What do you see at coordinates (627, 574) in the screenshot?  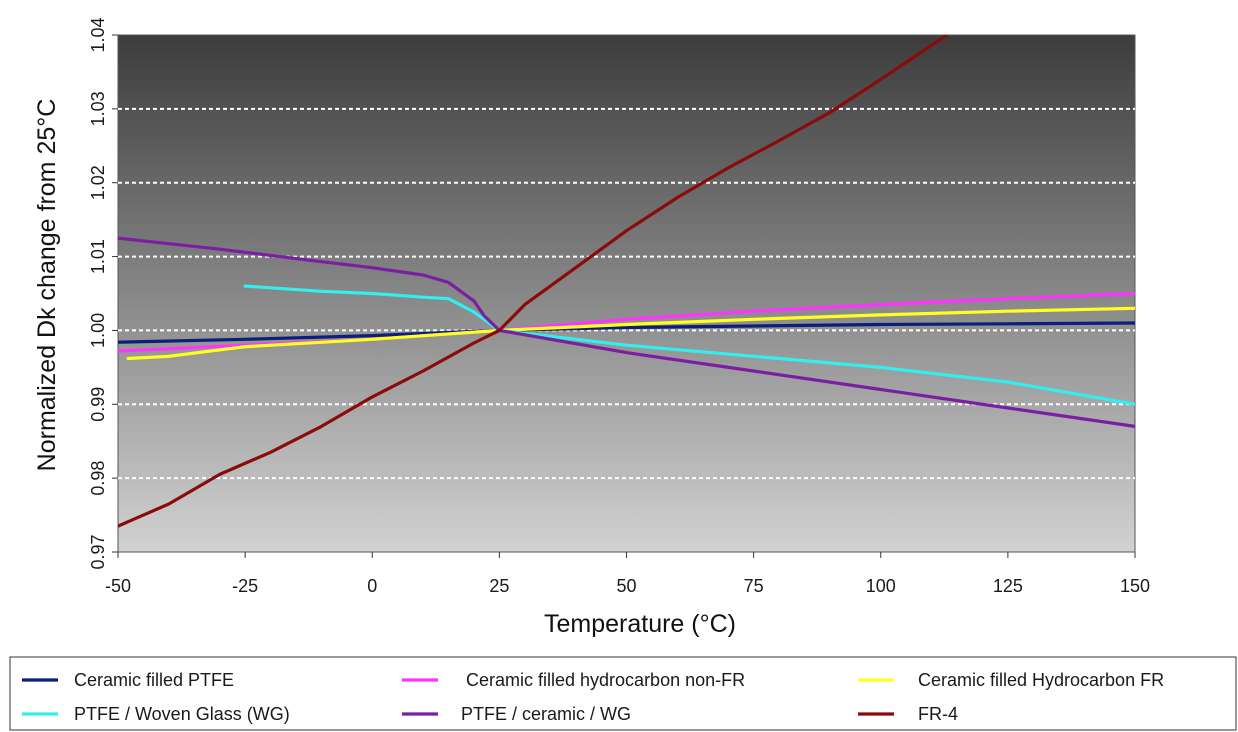 I see `x-tick-labels: -50 -25 0 25 50 75 100 125 150` at bounding box center [627, 574].